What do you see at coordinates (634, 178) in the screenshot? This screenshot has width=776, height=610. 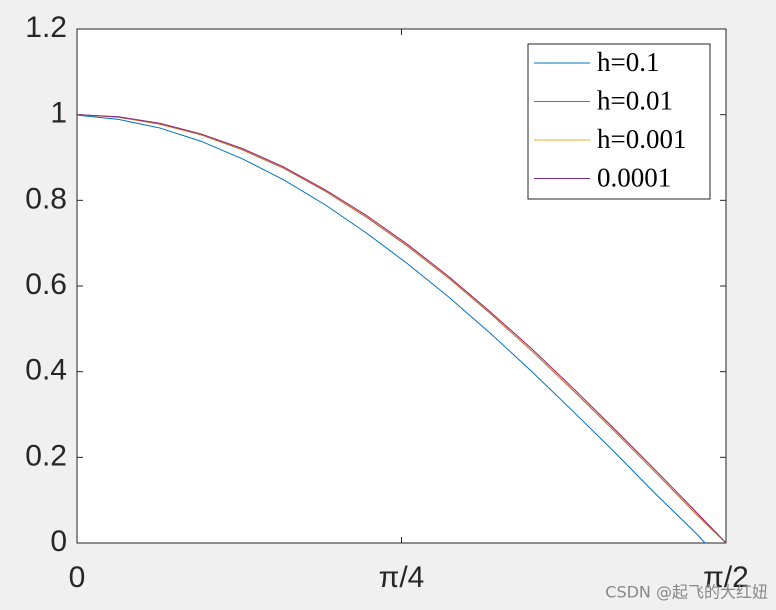 I see `legend-label: 0.0001` at bounding box center [634, 178].